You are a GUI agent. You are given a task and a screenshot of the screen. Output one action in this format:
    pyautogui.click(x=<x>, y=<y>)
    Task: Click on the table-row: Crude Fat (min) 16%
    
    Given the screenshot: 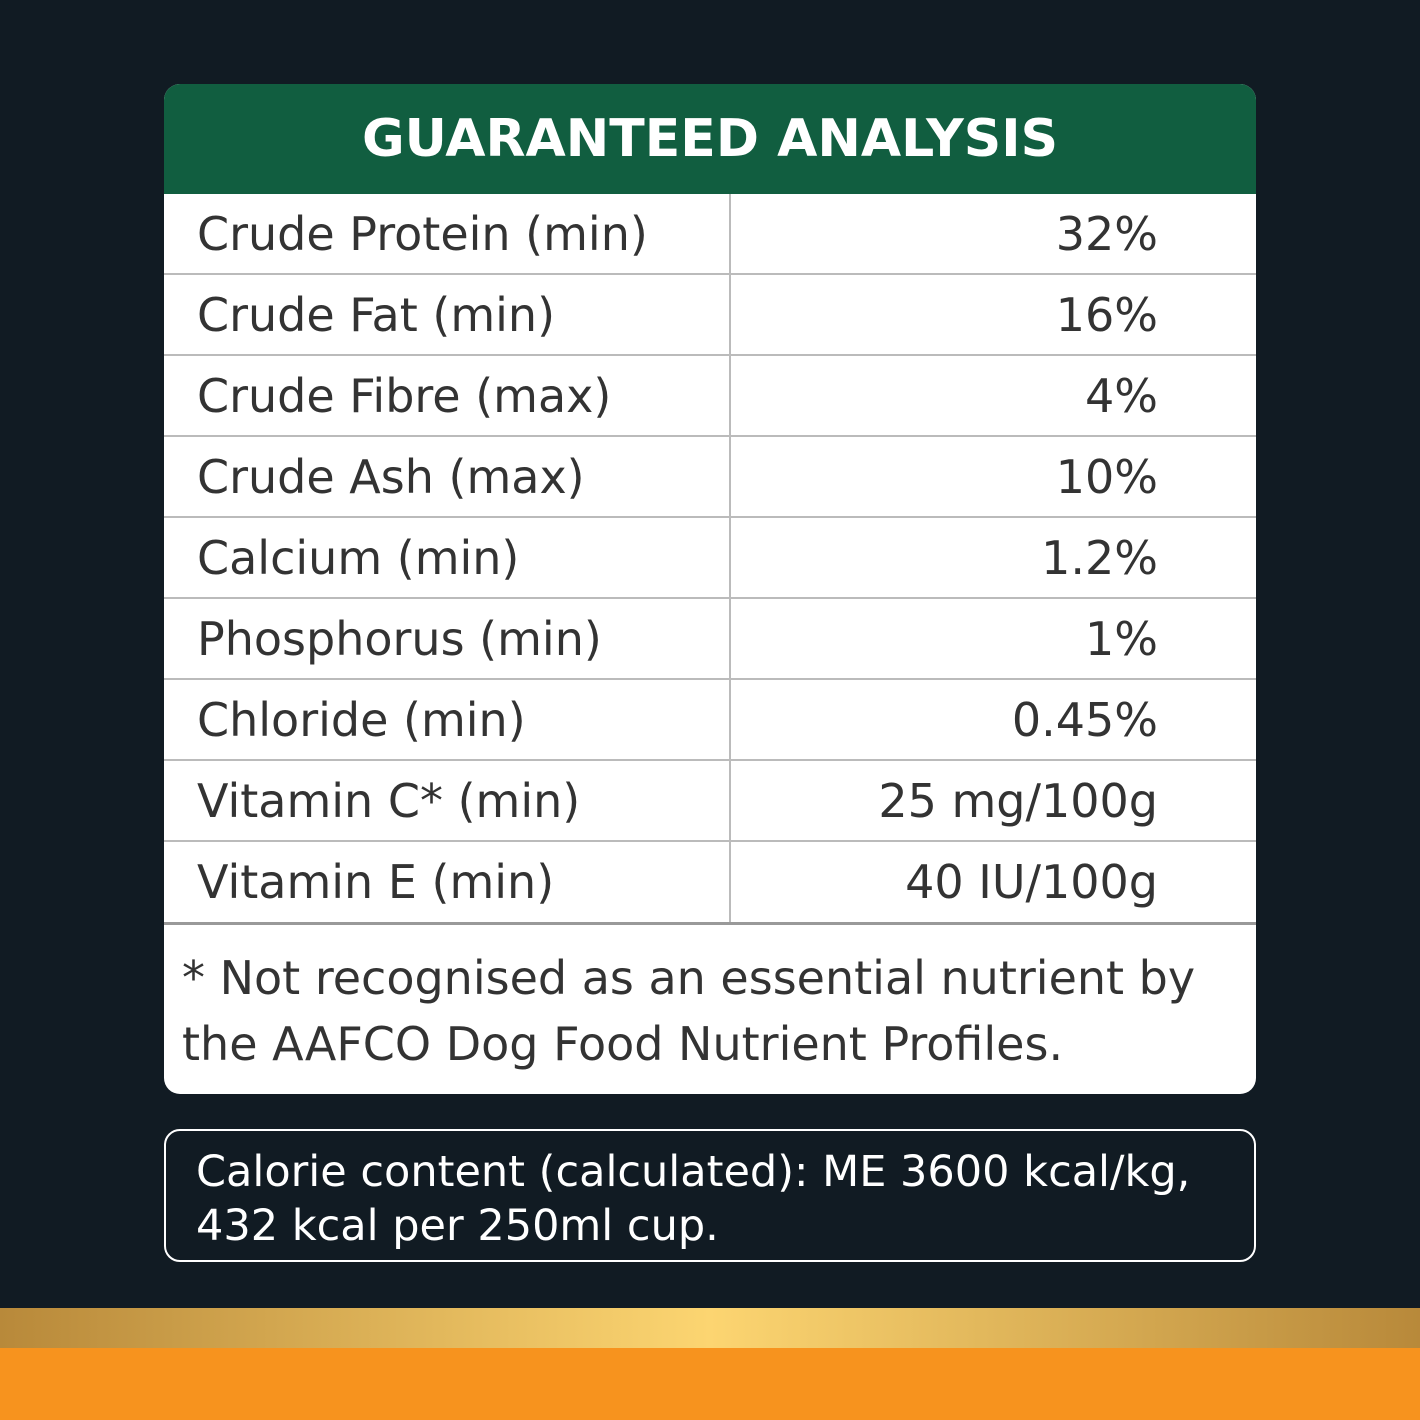 What is the action you would take?
    pyautogui.click(x=710, y=315)
    